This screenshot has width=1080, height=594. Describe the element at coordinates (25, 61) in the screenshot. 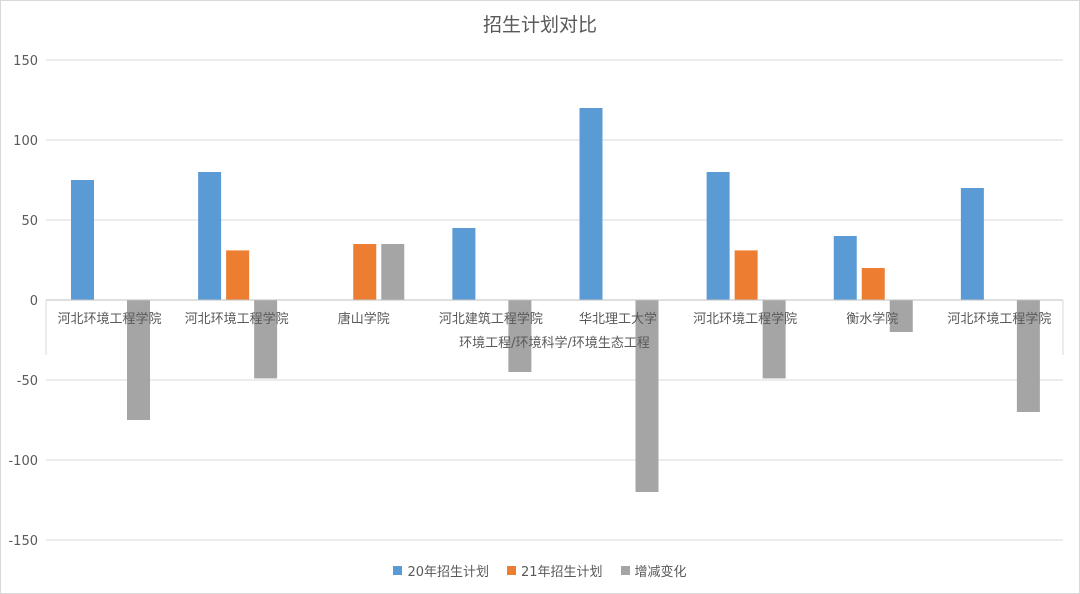

I see `y-tick-label: 150` at that location.